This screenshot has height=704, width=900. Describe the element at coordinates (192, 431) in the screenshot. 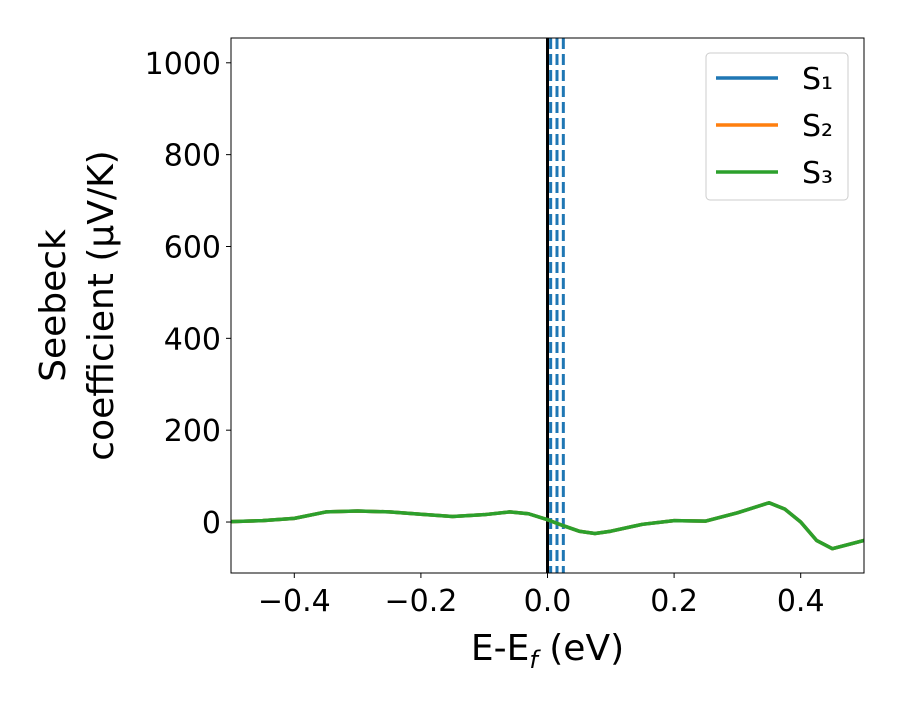

I see `y-tick-label: 200` at that location.